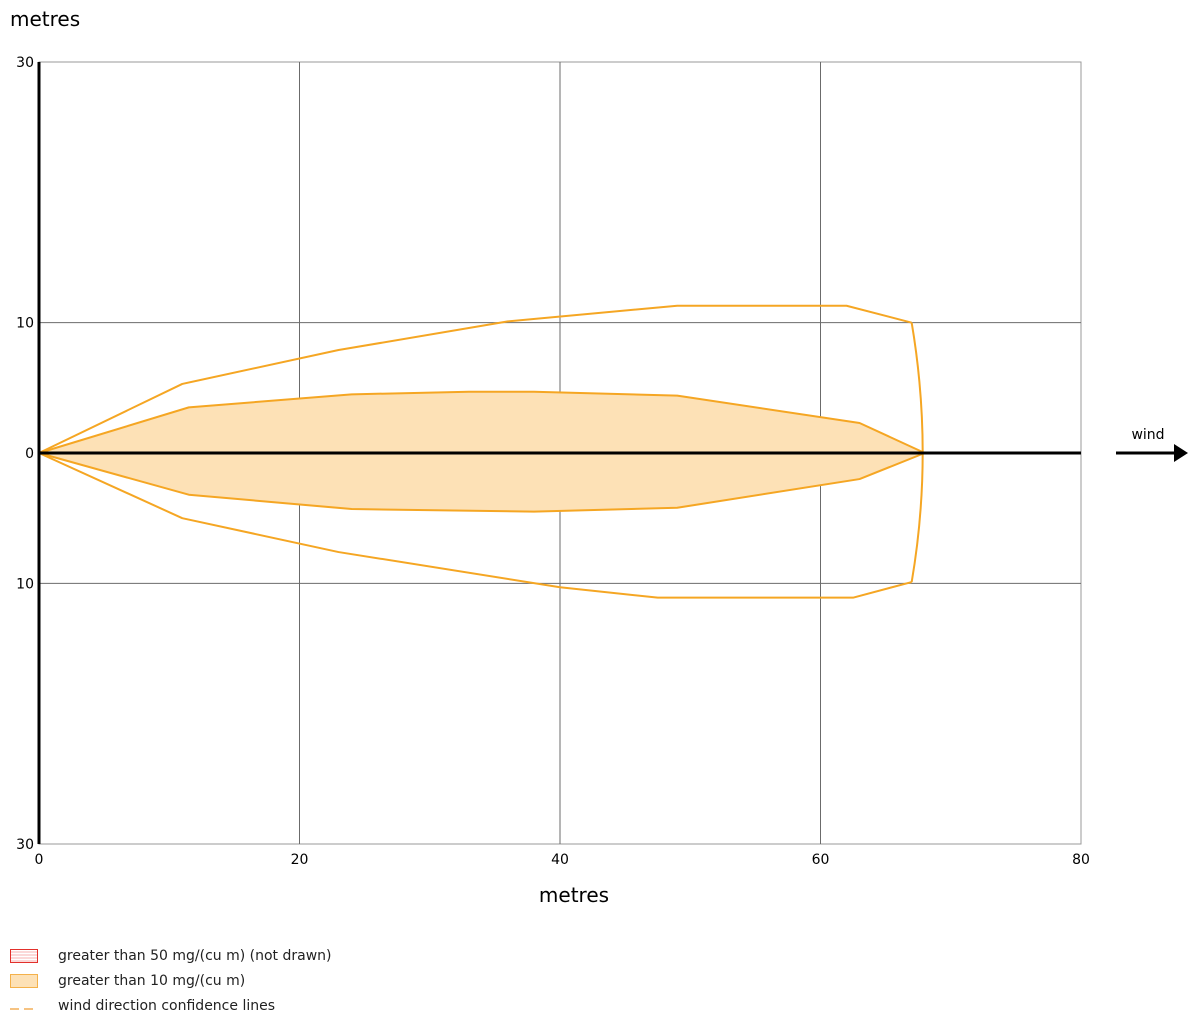  What do you see at coordinates (29, 454) in the screenshot?
I see `y-tick-label: 0` at bounding box center [29, 454].